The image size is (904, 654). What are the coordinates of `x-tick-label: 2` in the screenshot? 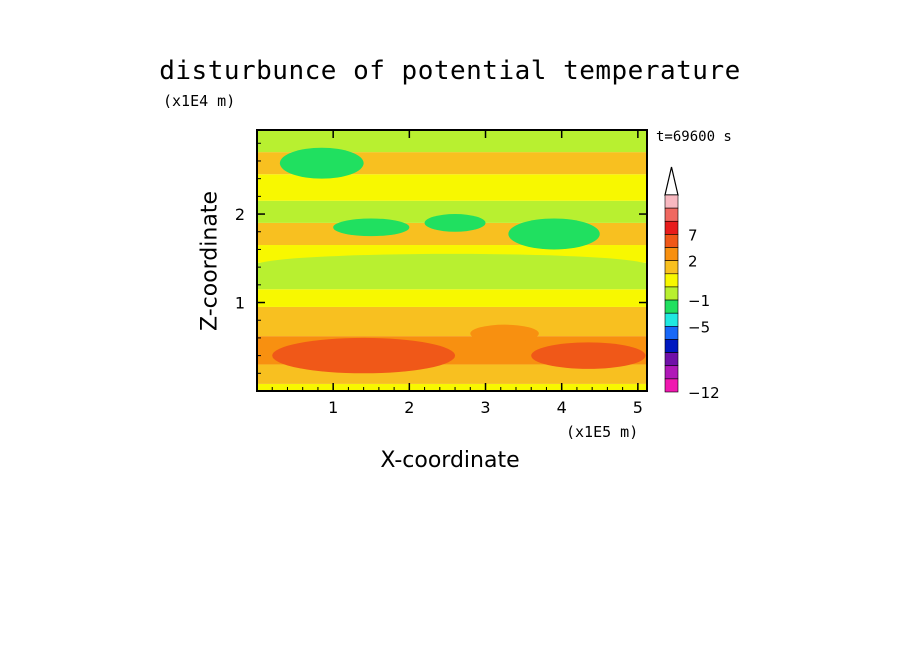 It's located at (409, 407).